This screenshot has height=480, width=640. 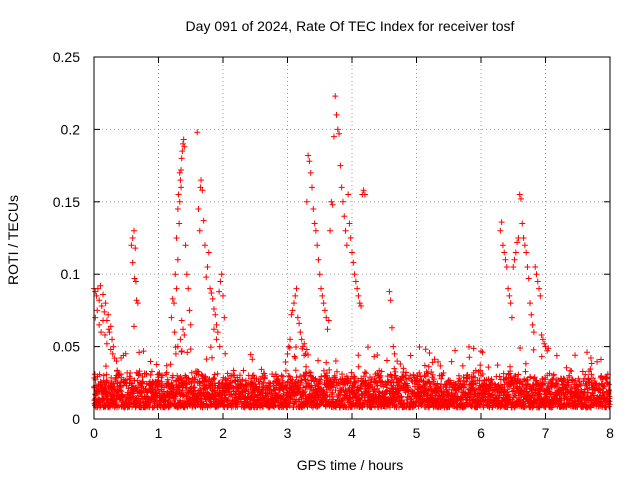 I want to click on x-tick-label: 1, so click(x=159, y=433).